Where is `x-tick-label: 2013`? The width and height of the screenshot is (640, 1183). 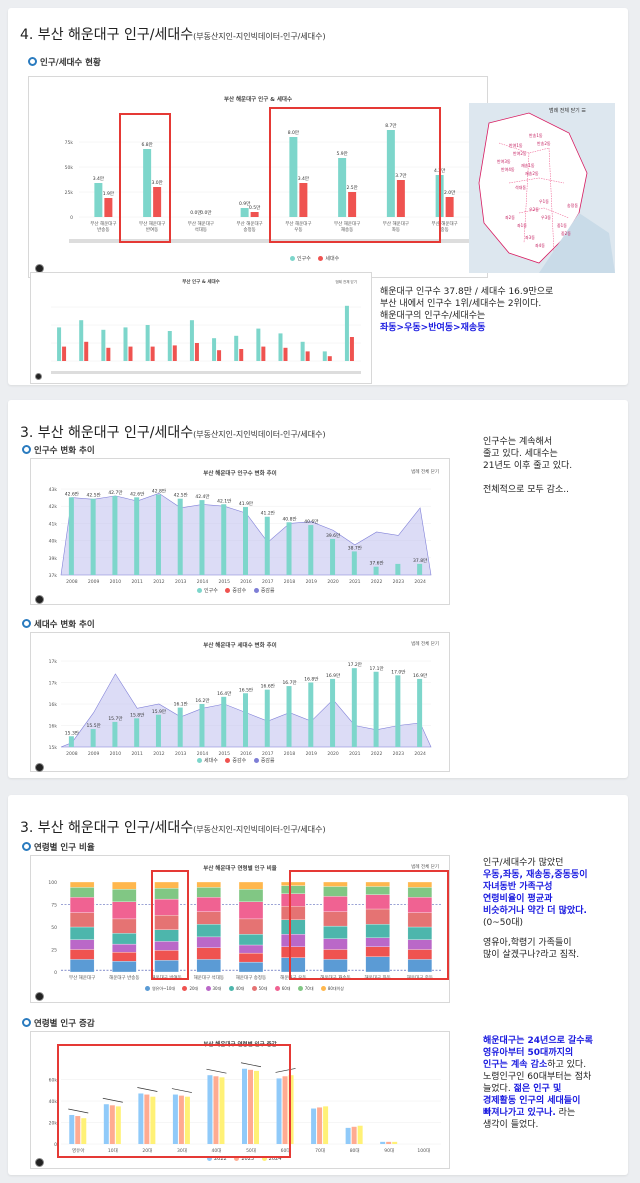
x-tick-label: 2013 is located at coordinates (181, 754).